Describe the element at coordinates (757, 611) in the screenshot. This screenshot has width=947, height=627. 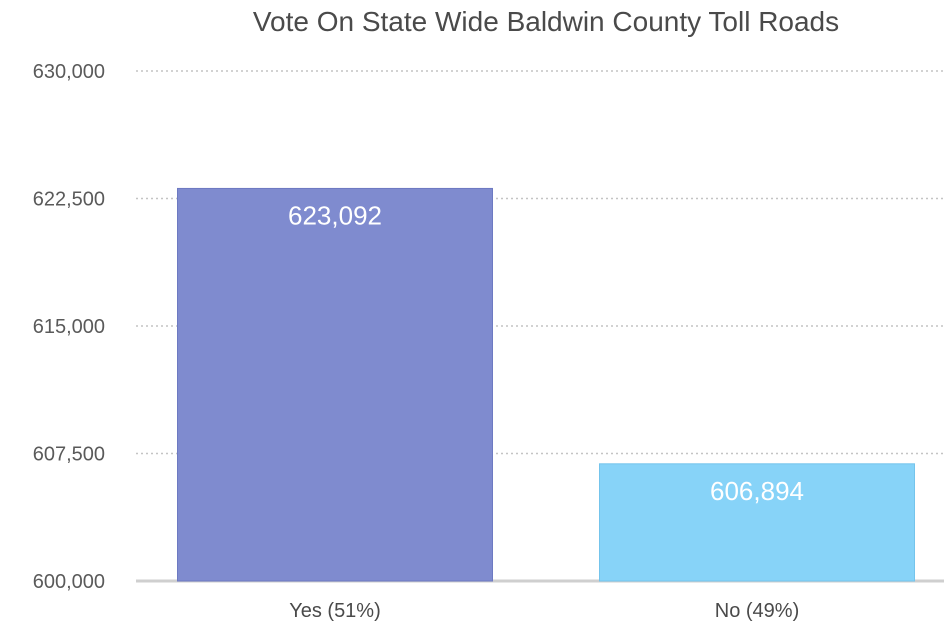
I see `x-category-label: No (49%)` at that location.